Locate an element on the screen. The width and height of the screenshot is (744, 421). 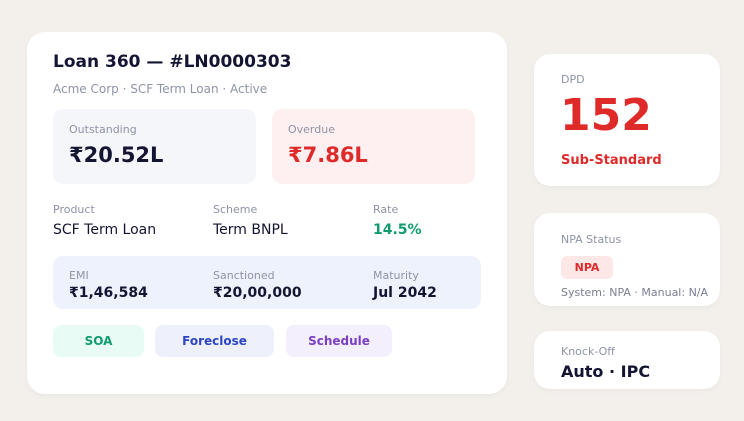
soa-button: SOA is located at coordinates (98, 341).